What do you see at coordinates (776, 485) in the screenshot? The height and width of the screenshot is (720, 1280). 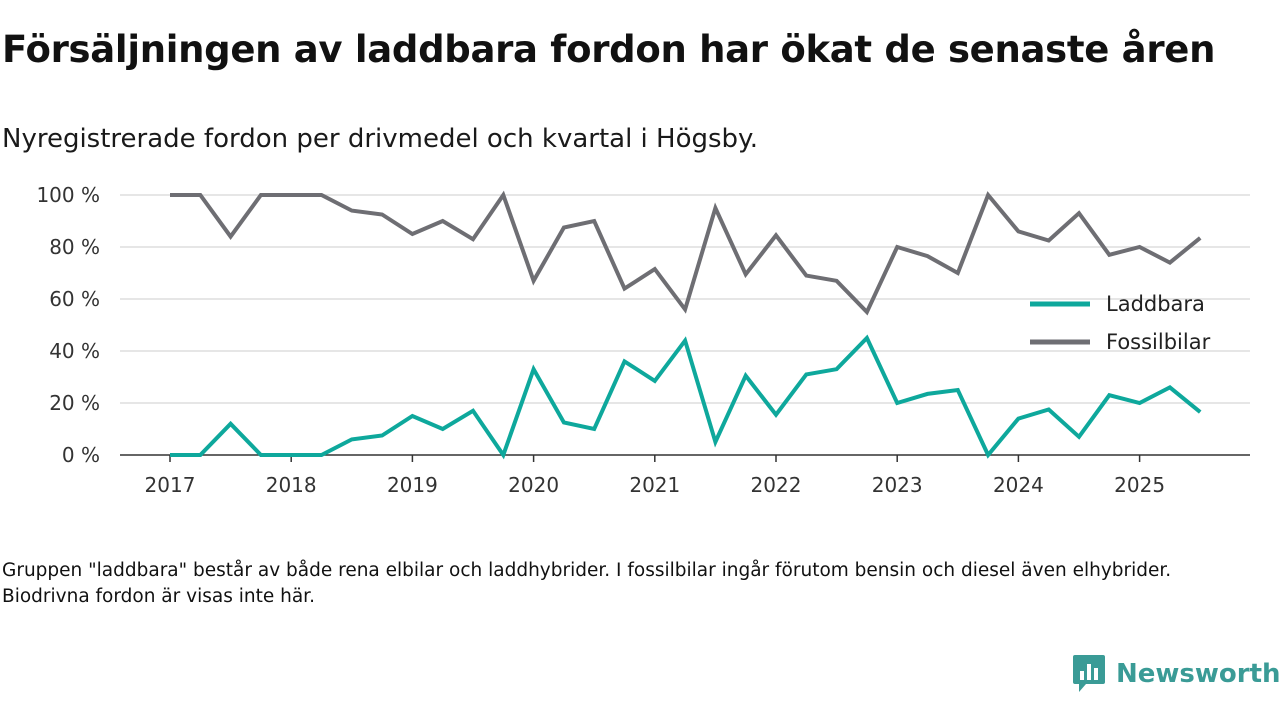 I see `x-tick-label: 2022` at bounding box center [776, 485].